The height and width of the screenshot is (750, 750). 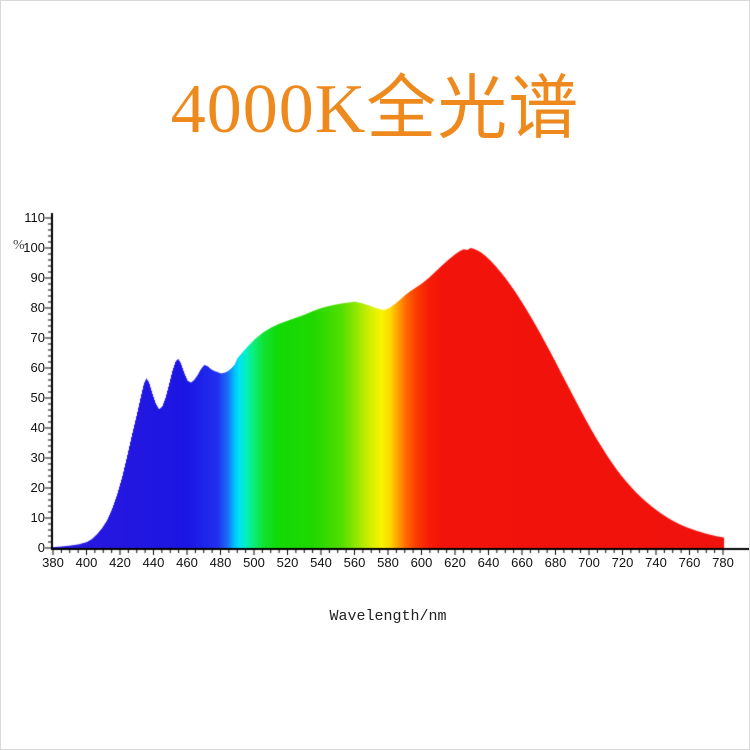 What do you see at coordinates (220, 562) in the screenshot?
I see `x-tick-label: 480` at bounding box center [220, 562].